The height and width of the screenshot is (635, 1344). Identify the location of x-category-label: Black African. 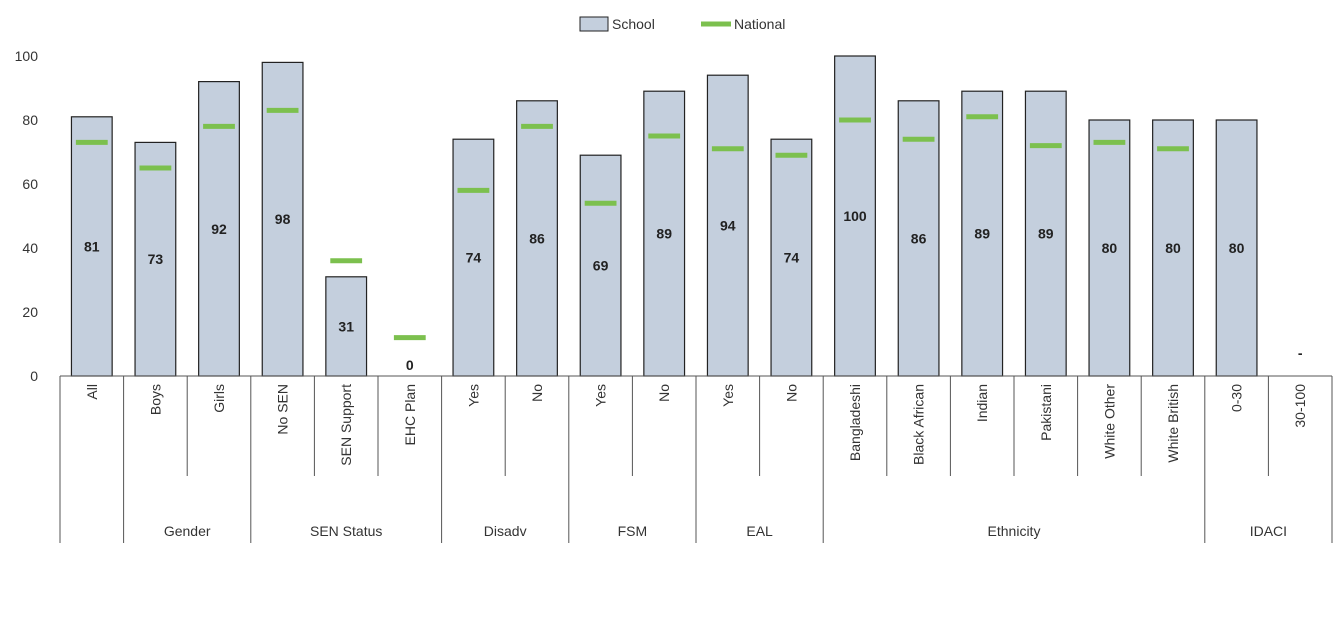
(919, 424).